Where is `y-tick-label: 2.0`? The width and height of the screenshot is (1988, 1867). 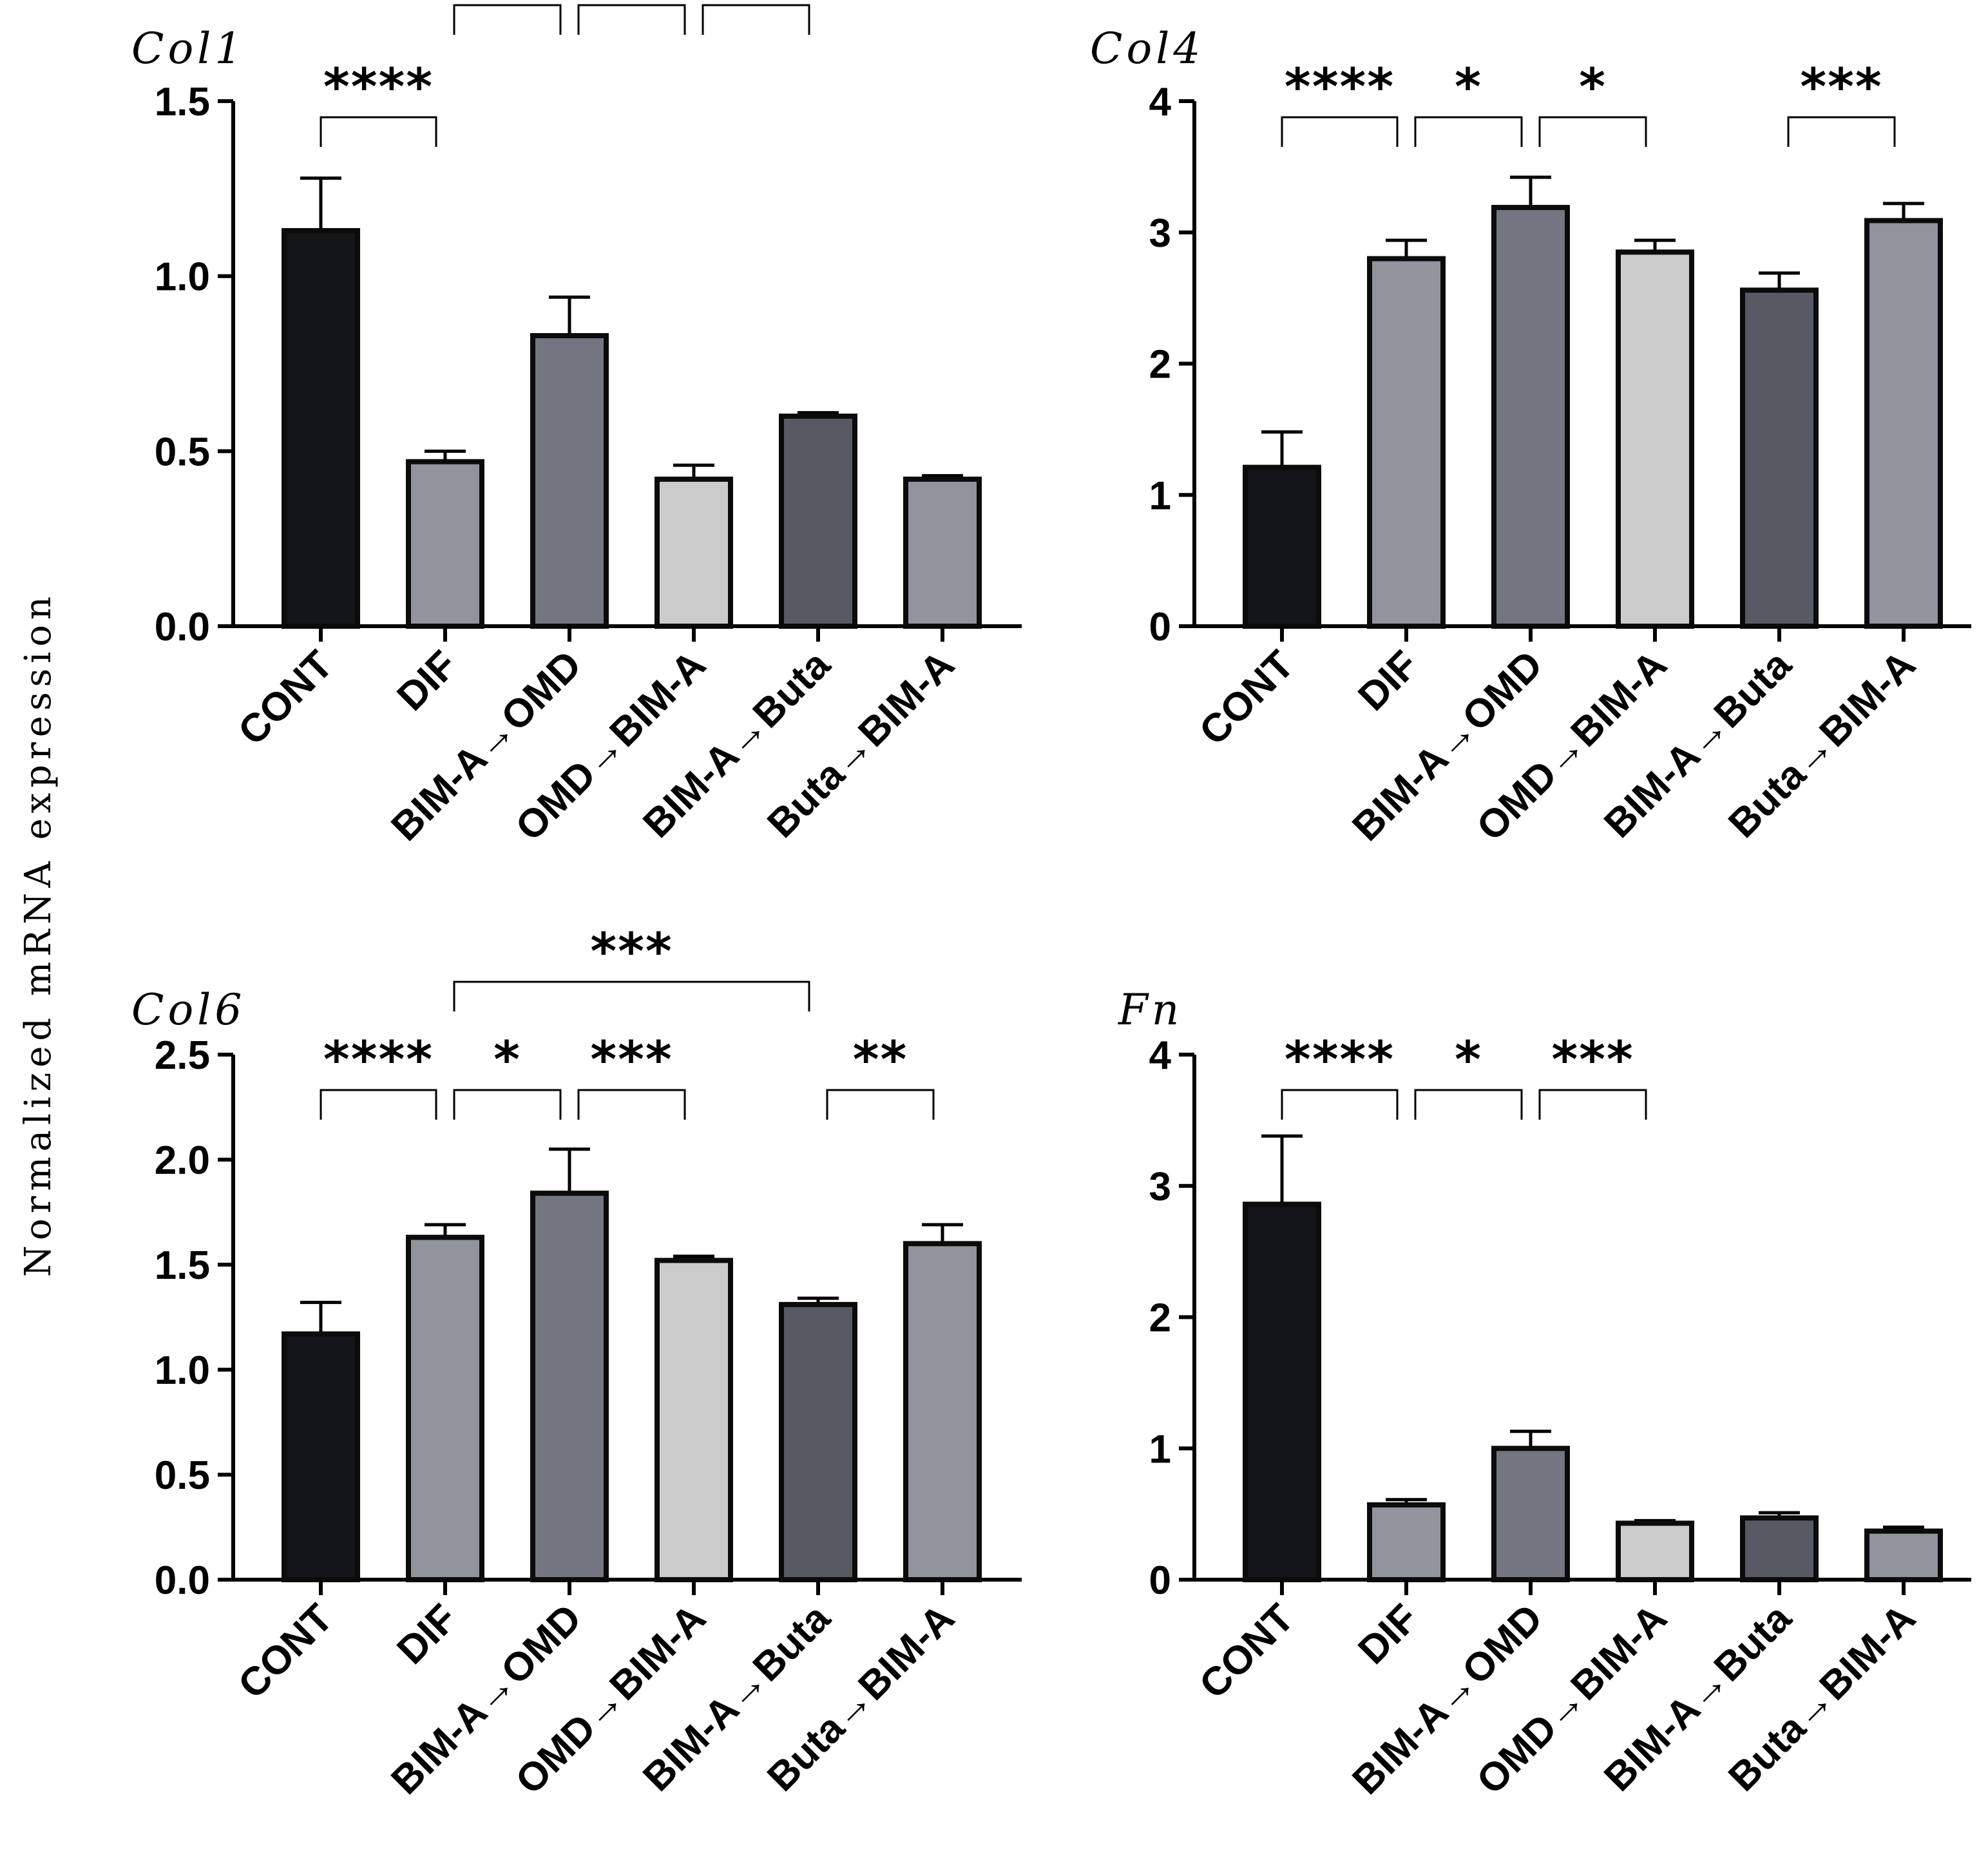 y-tick-label: 2.0 is located at coordinates (182, 1161).